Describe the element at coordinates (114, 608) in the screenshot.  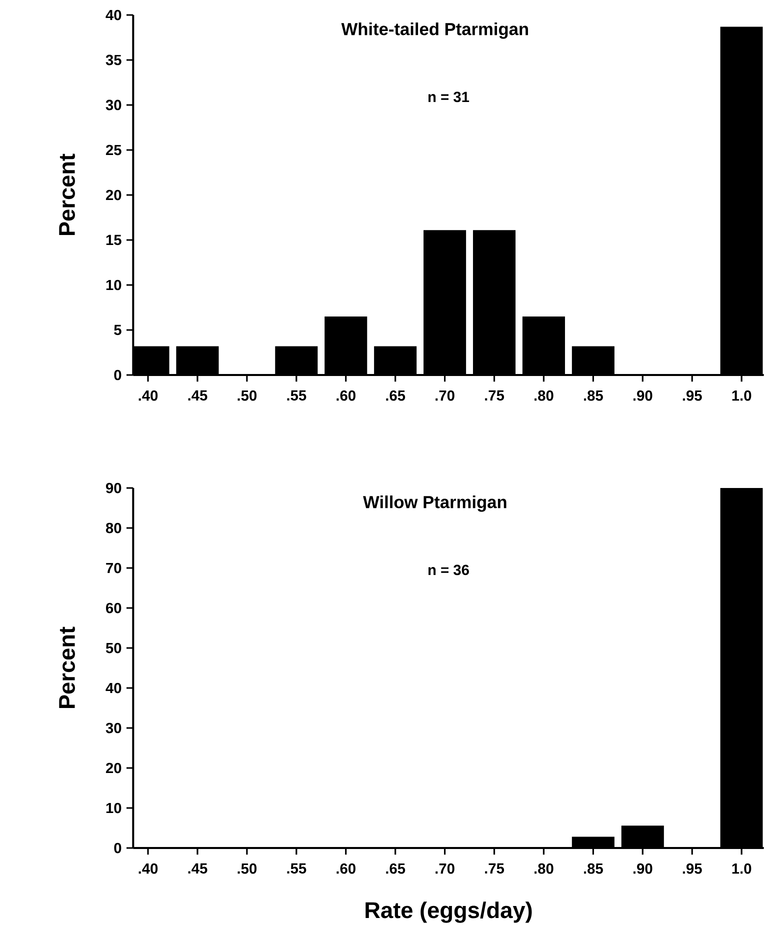
I see `y-tick-label: 60` at that location.